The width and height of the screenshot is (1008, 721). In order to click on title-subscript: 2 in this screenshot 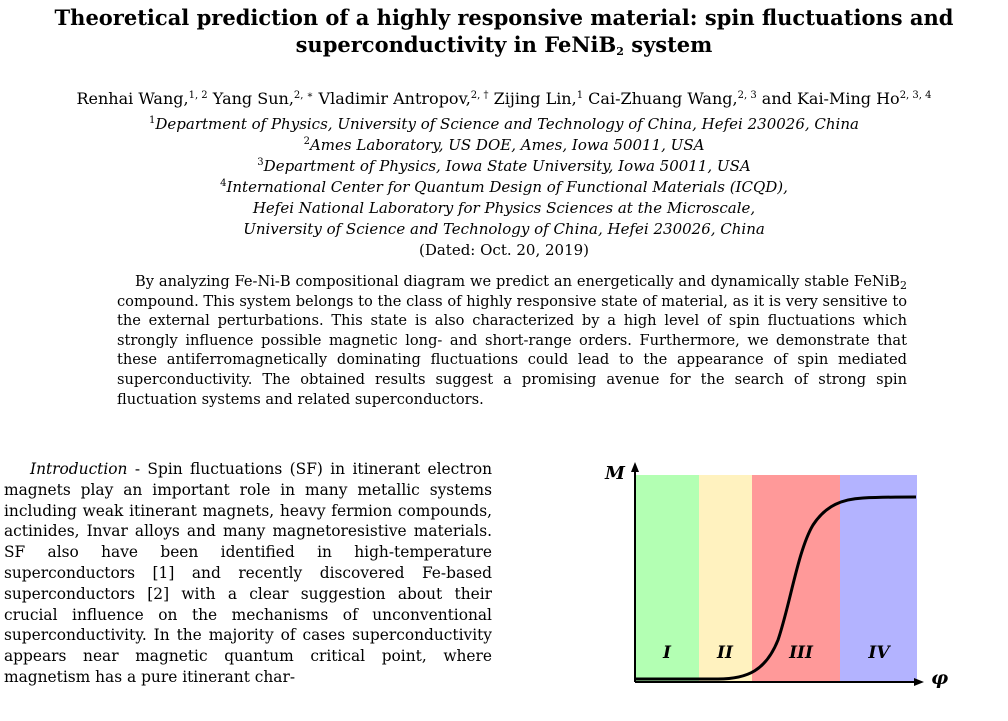, I will do `click(620, 51)`.